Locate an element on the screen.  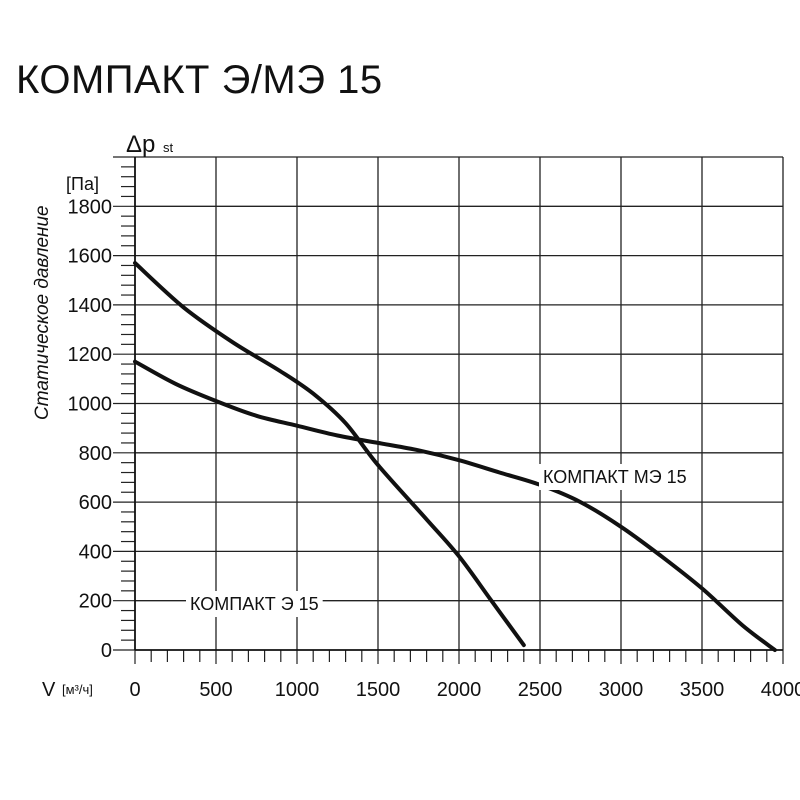
x-tick-label: 4000 is located at coordinates (780, 690).